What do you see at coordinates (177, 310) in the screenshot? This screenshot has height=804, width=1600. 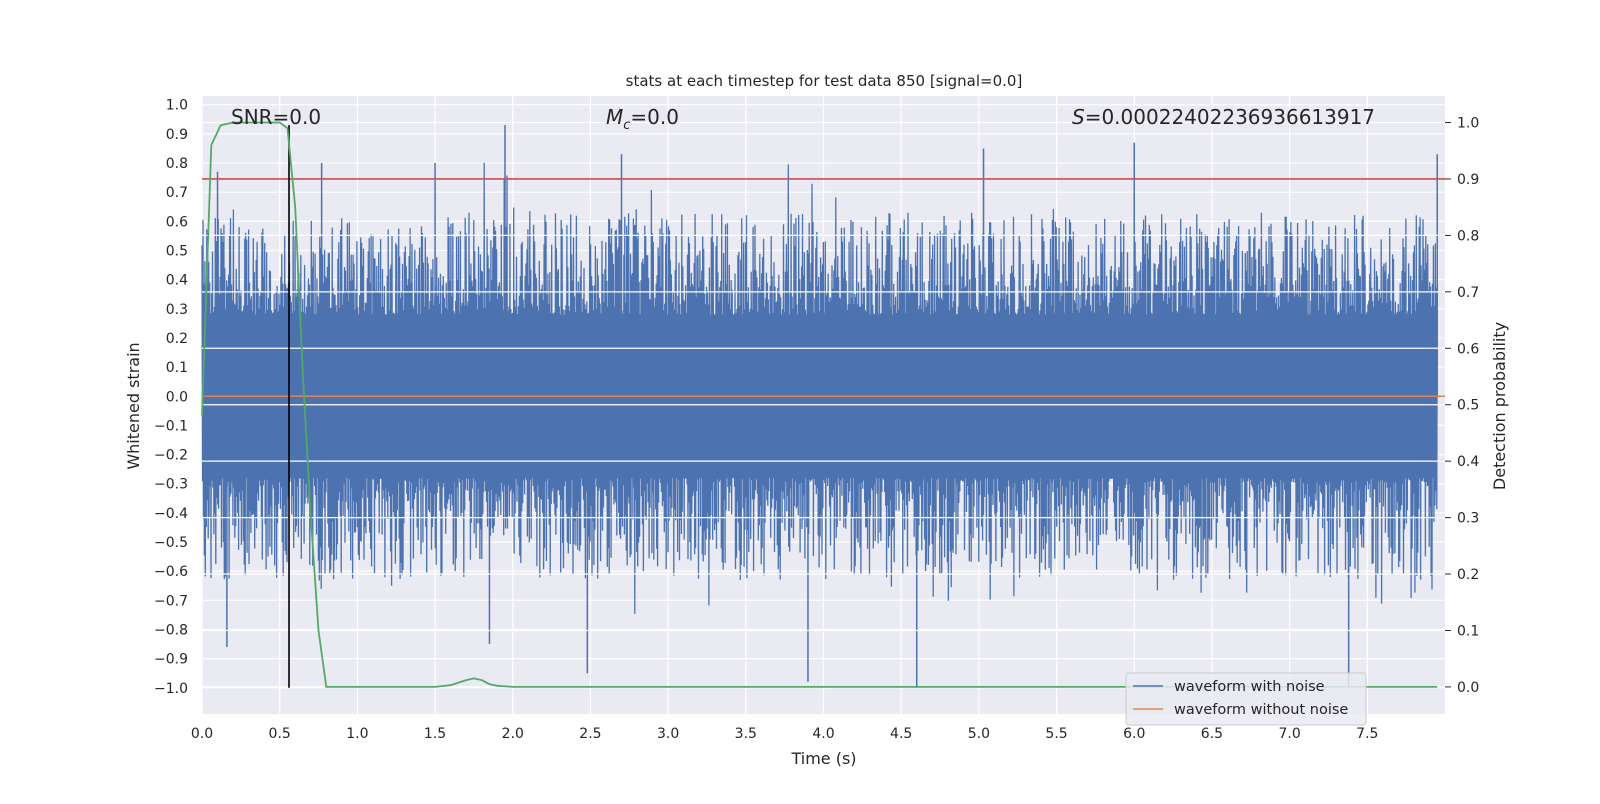 I see `y-tick-label: 0.3` at bounding box center [177, 310].